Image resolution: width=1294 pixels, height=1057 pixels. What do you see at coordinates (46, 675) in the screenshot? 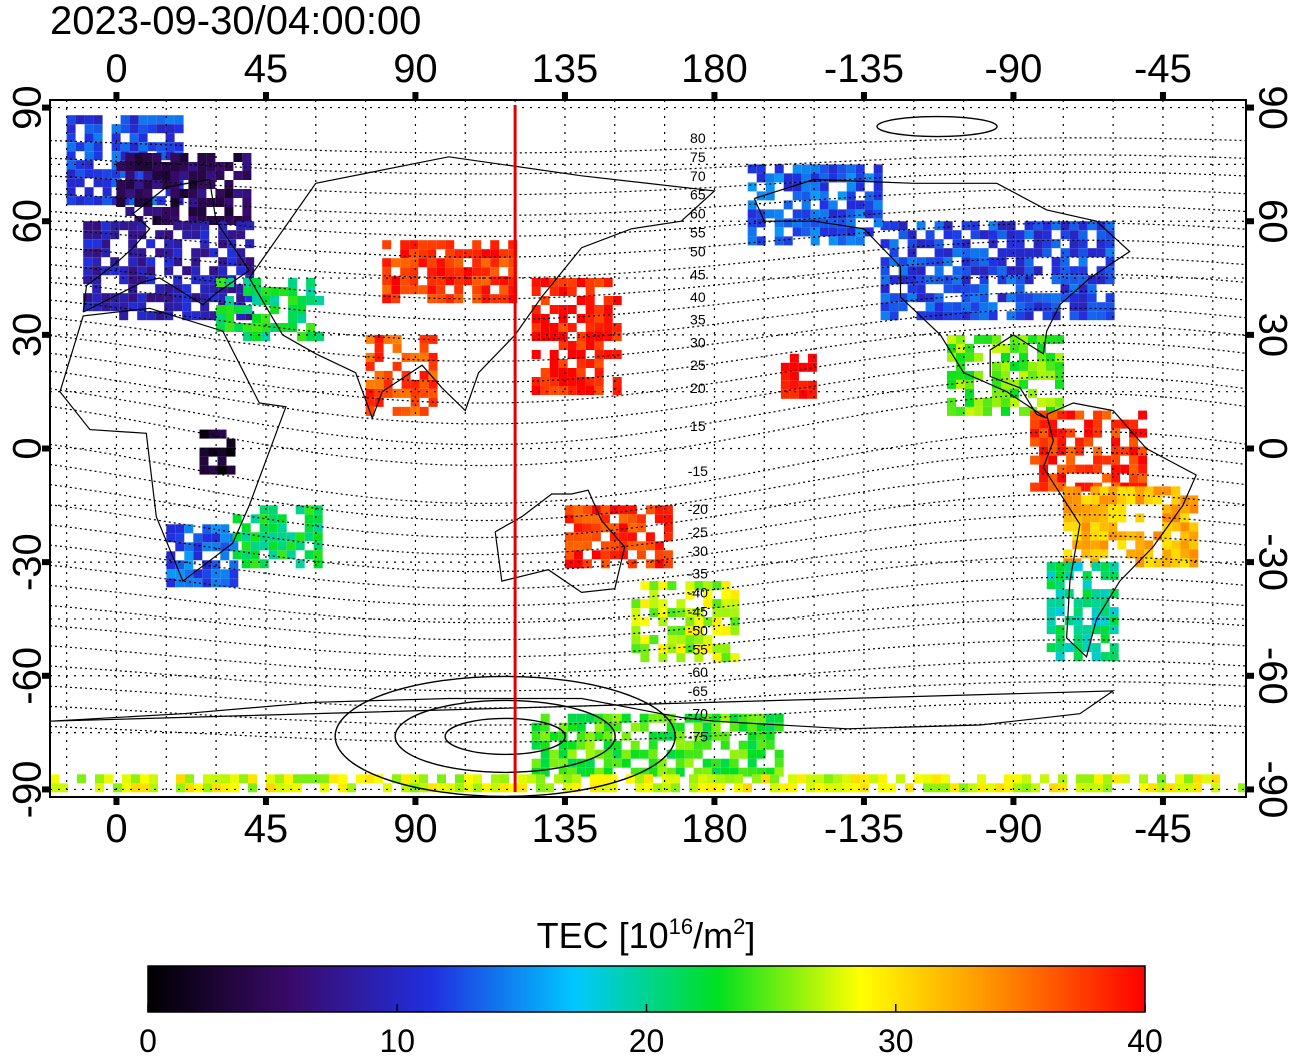
I see `left-tick` at bounding box center [46, 675].